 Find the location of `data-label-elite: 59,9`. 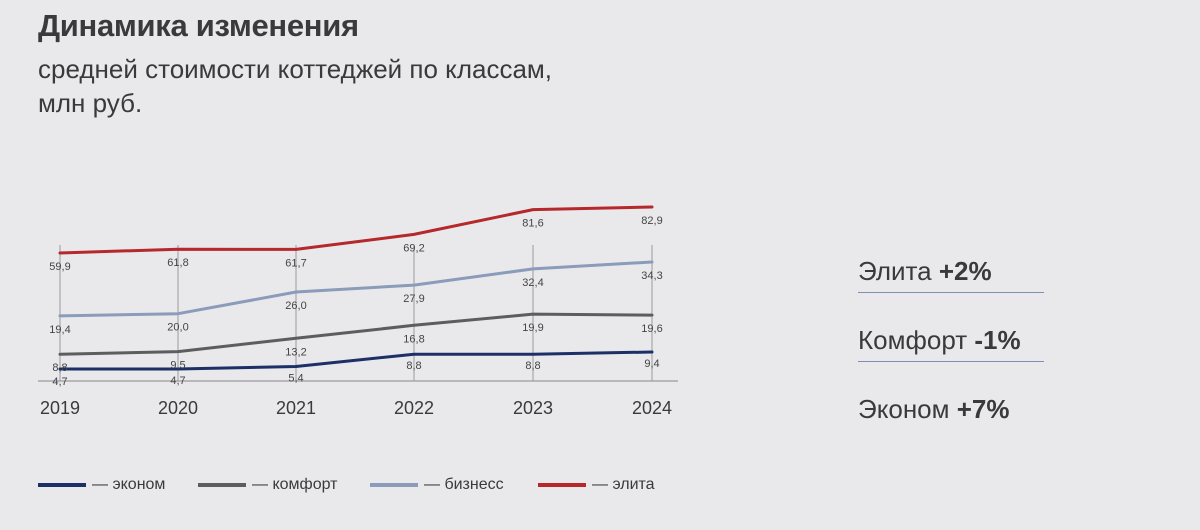

data-label-elite: 59,9 is located at coordinates (59, 267).